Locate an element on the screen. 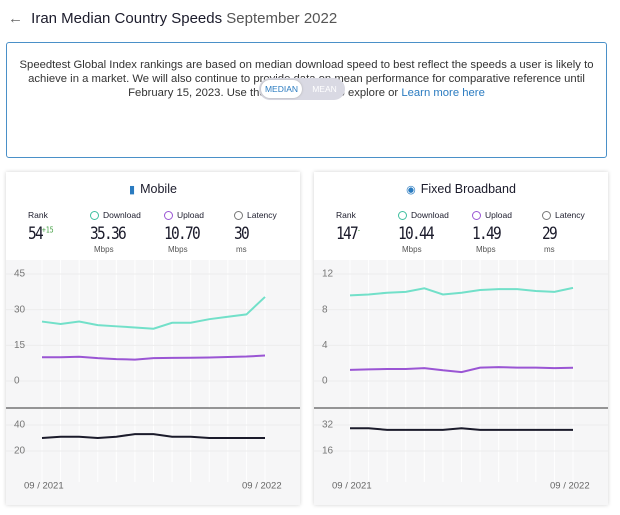  stat: Rank 147- is located at coordinates (350, 227).